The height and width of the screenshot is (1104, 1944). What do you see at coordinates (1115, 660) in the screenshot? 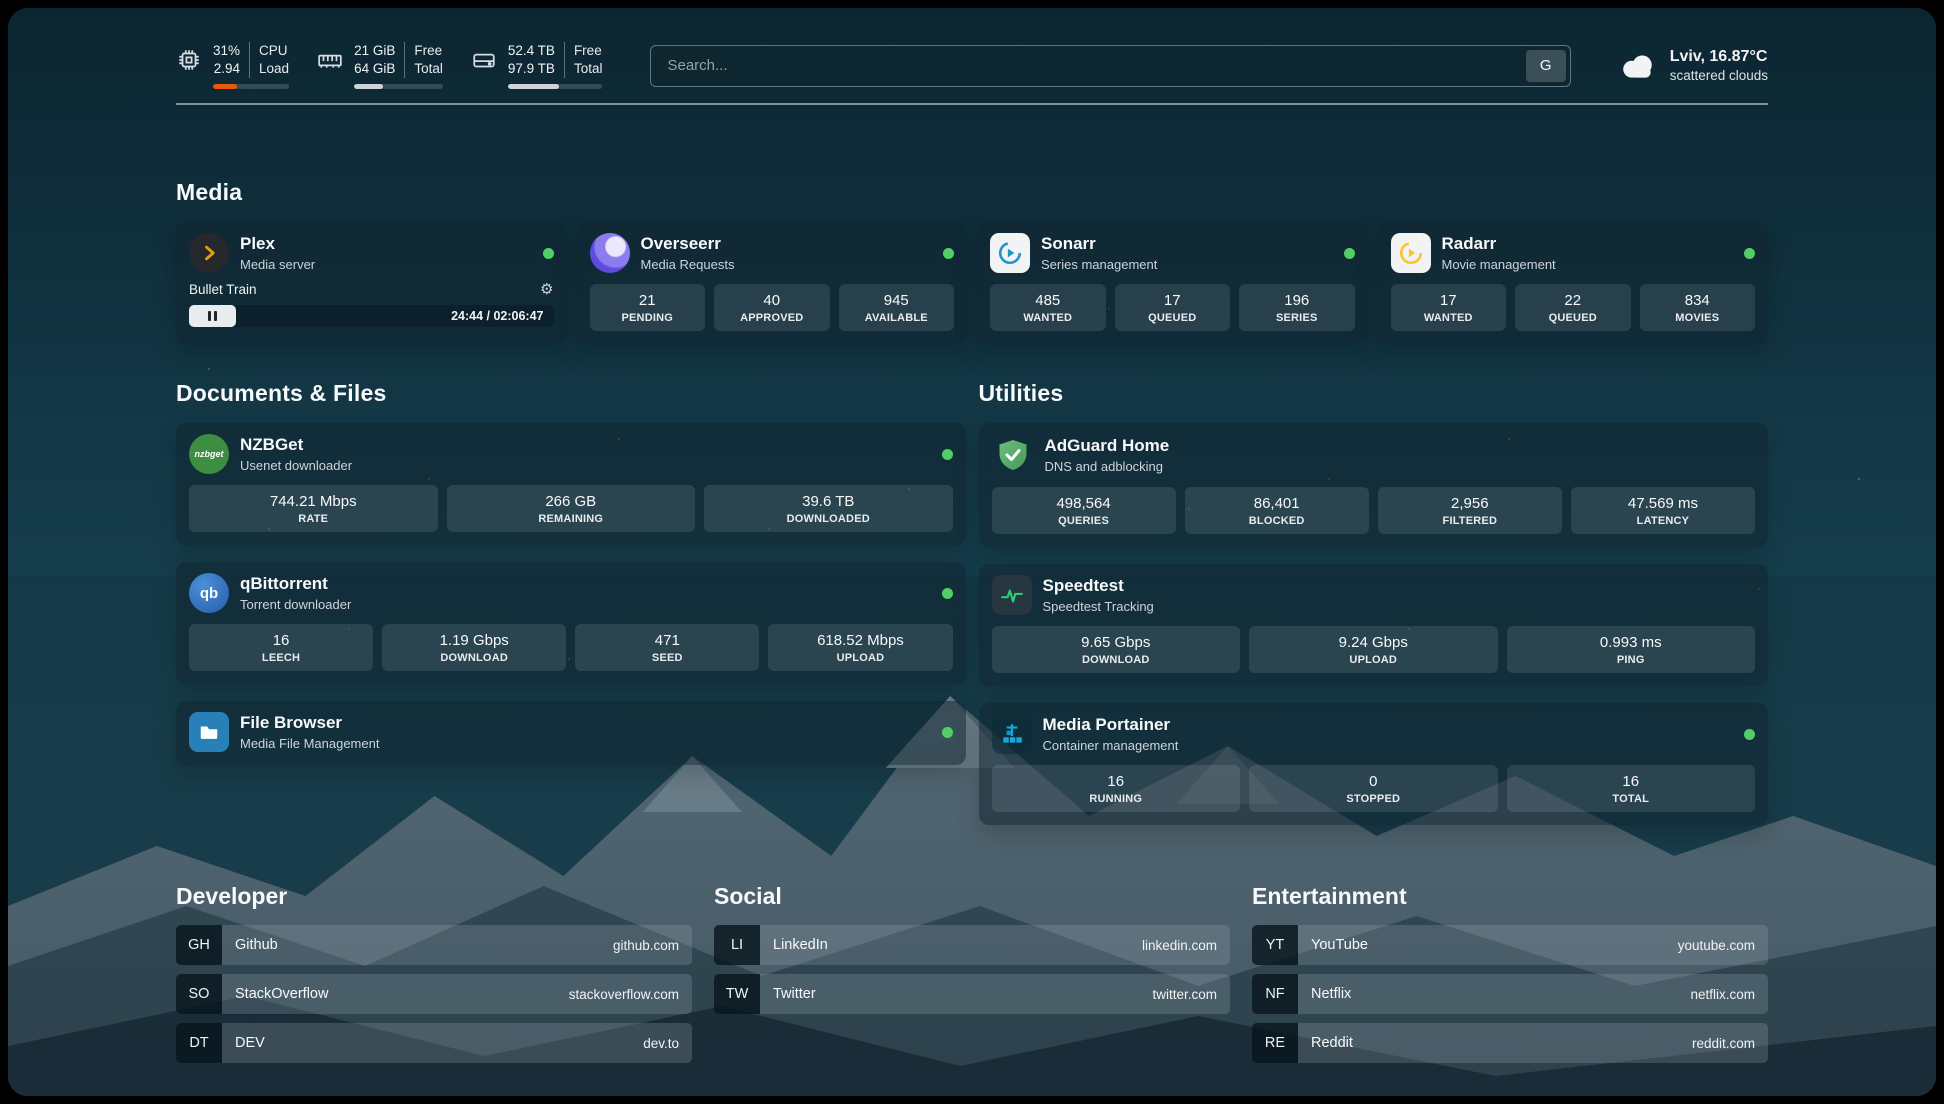
I see `stat-label: DOWNLOAD` at bounding box center [1115, 660].